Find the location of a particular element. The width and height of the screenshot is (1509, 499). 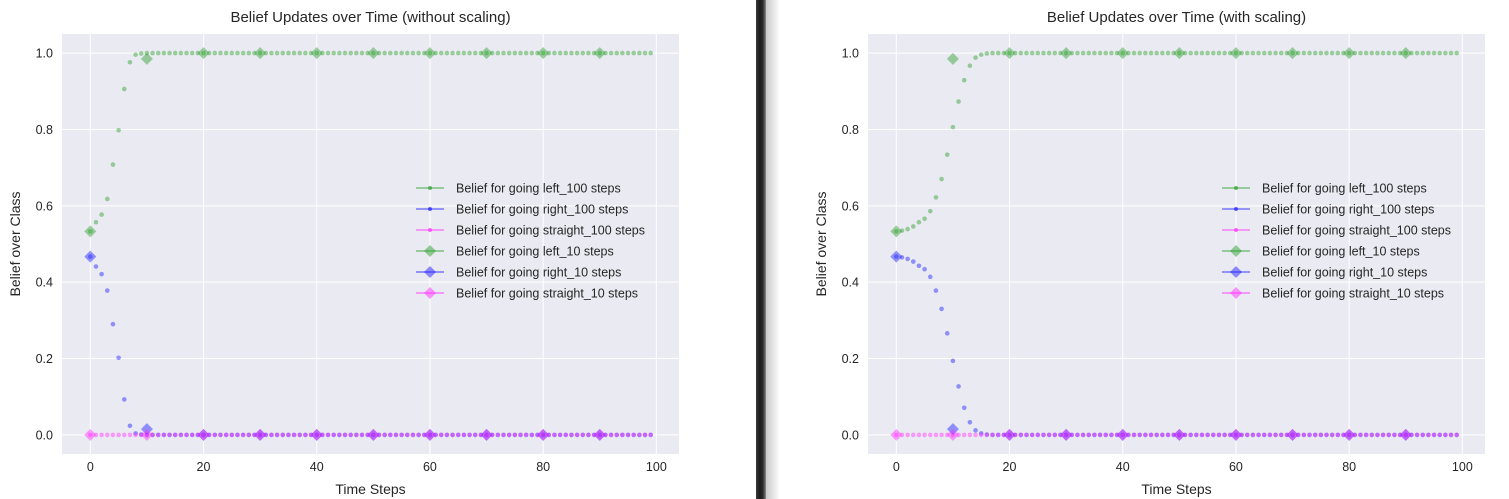

legend-label: Belief for going right_100 steps is located at coordinates (1348, 210).